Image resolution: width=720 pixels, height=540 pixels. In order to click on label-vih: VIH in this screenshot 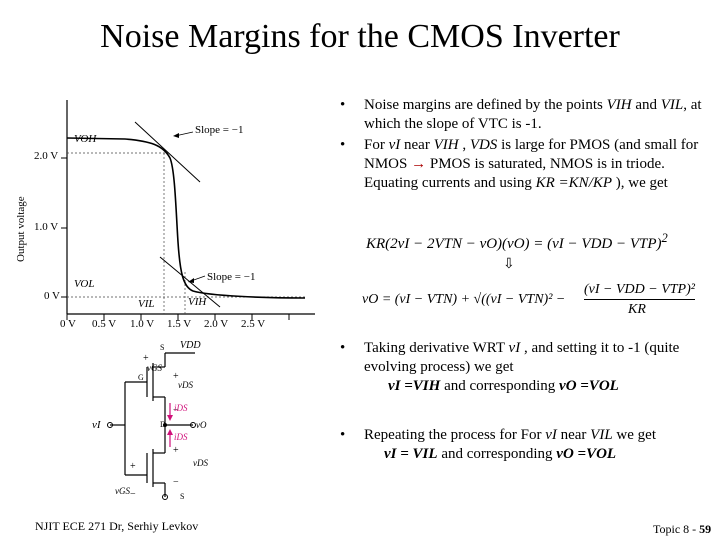, I will do `click(197, 302)`.